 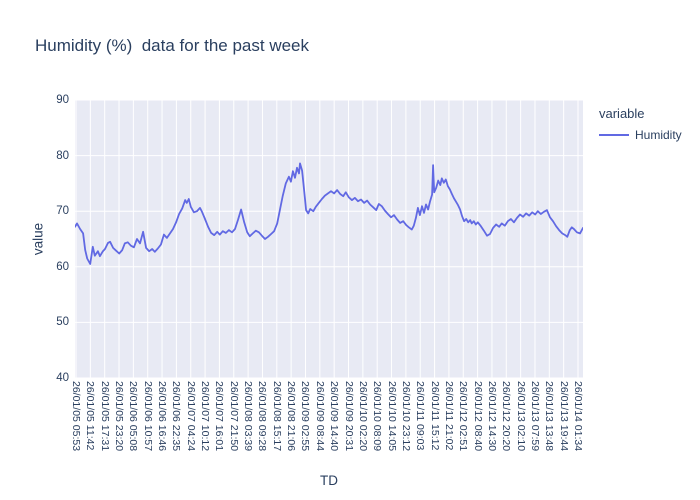 I want to click on x-tick-label: 26/01/14 01:34, so click(x=578, y=416).